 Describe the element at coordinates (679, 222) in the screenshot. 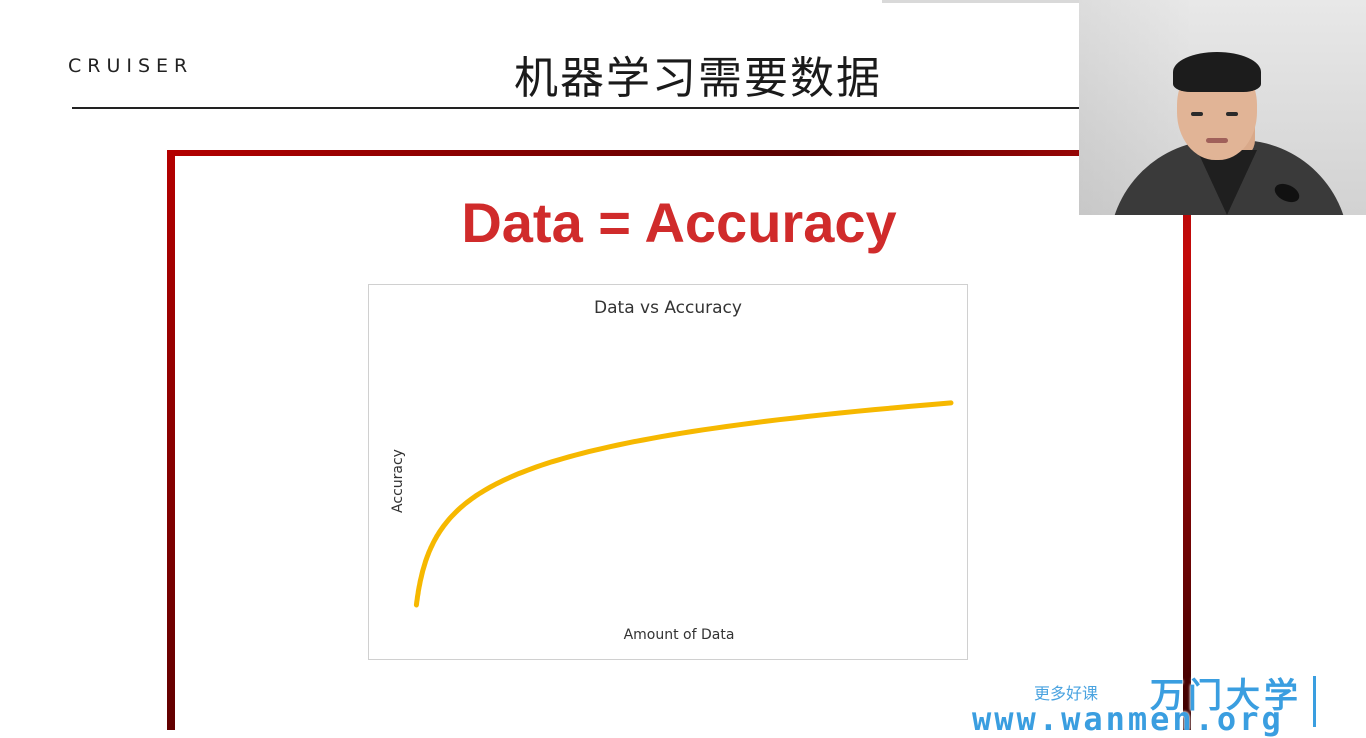

I see `headline: Data = Accuracy` at that location.